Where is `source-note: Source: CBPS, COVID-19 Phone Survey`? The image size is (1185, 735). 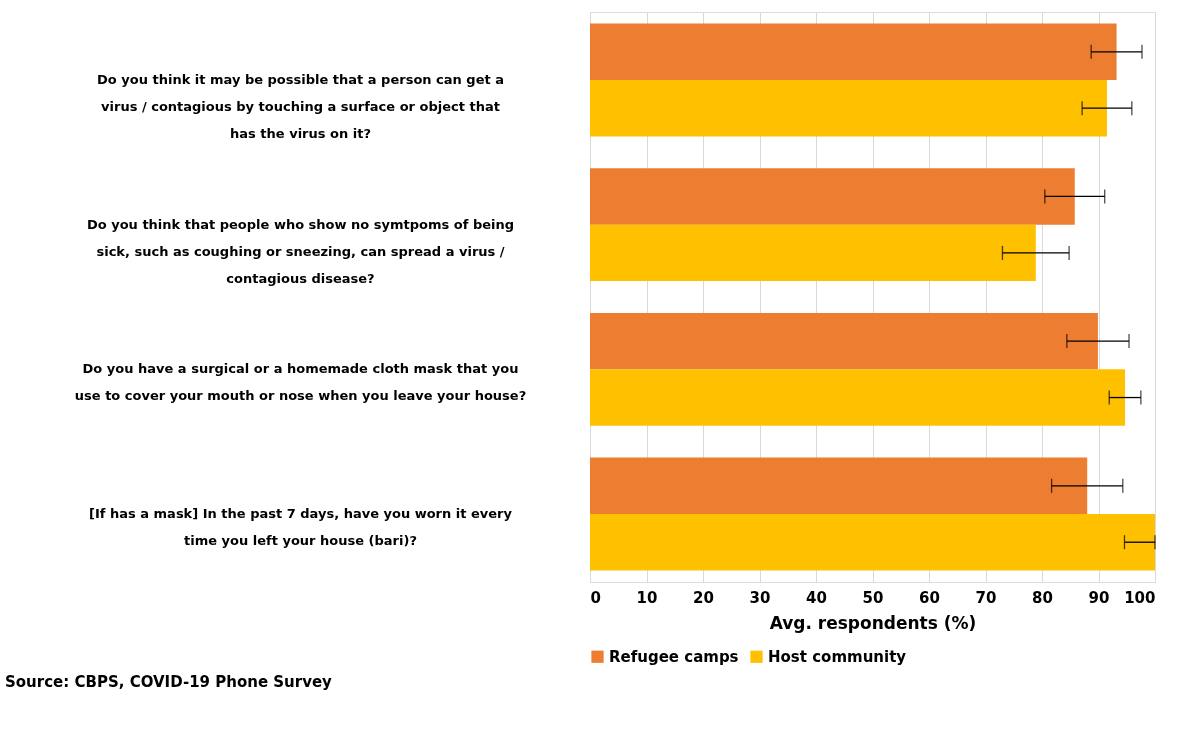 source-note: Source: CBPS, COVID-19 Phone Survey is located at coordinates (169, 682).